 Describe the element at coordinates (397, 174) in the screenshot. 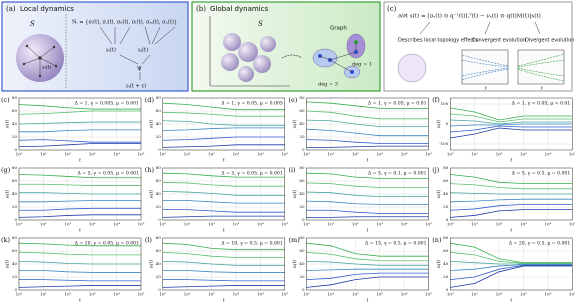

I see `annotation: Δ = 5, γ = 0.1, μ = 0.001` at that location.